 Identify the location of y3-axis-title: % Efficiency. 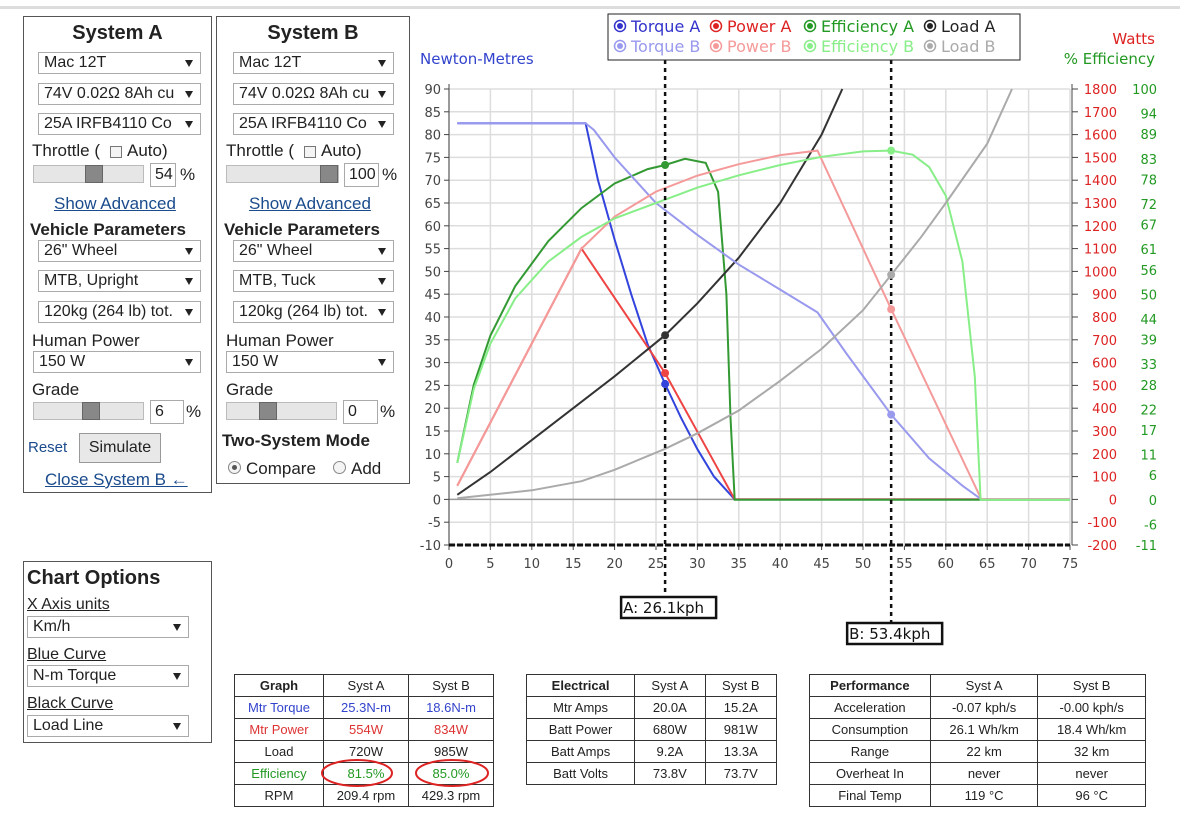
(1109, 59).